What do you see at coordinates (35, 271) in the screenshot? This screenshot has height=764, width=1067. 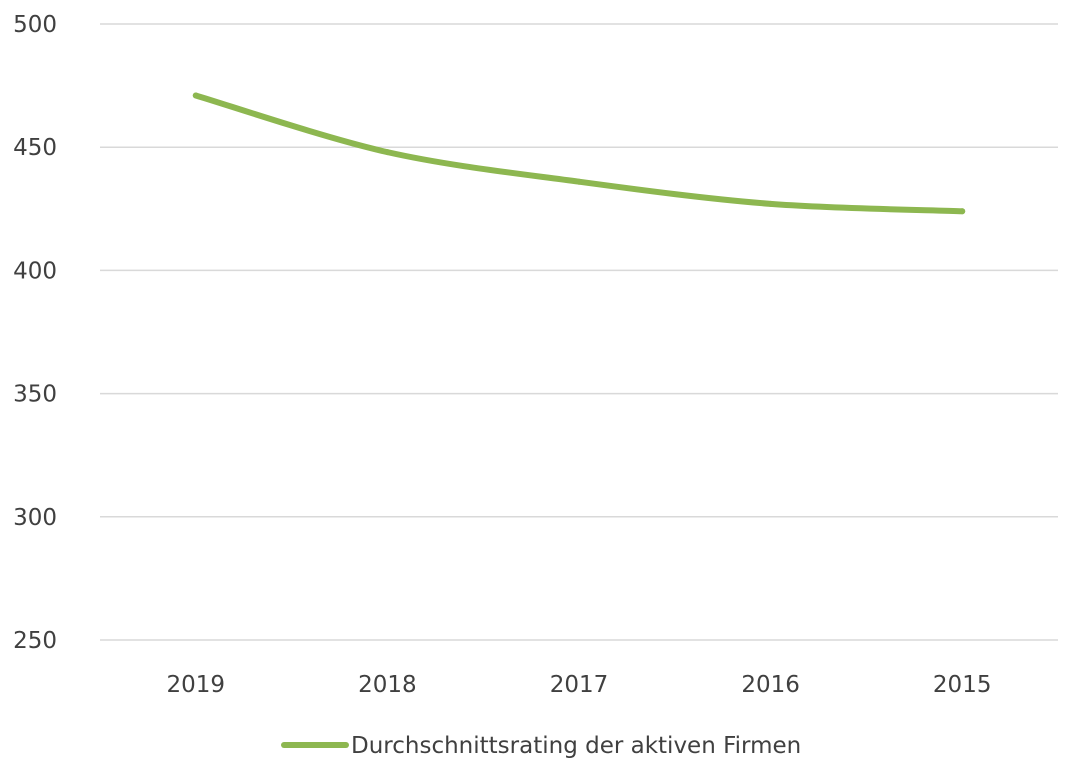 I see `y-tick-label: 400` at bounding box center [35, 271].